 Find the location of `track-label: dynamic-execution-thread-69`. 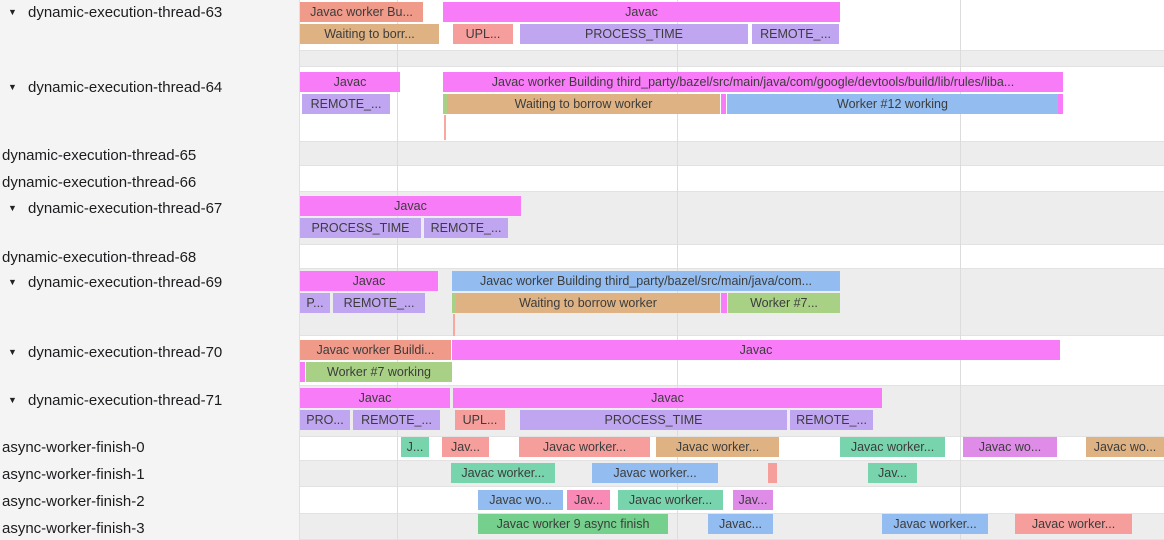

track-label: dynamic-execution-thread-69 is located at coordinates (125, 282).